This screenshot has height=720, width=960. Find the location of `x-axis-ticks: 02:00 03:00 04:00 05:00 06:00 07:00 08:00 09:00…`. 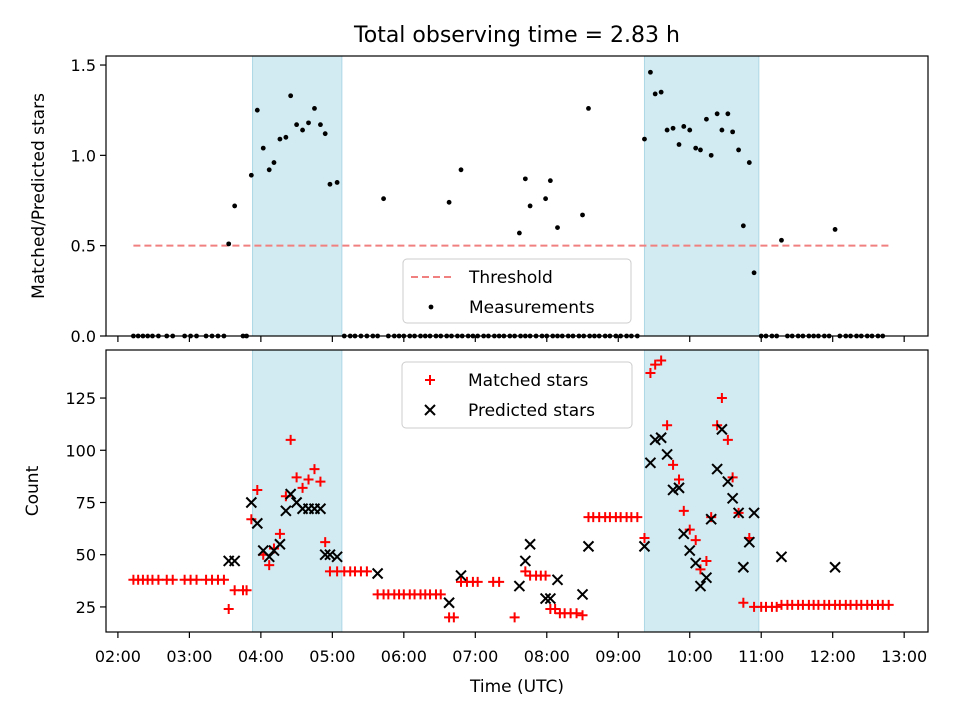

x-axis-ticks: 02:00 03:00 04:00 05:00 06:00 07:00 08:00 09:00… is located at coordinates (511, 649).